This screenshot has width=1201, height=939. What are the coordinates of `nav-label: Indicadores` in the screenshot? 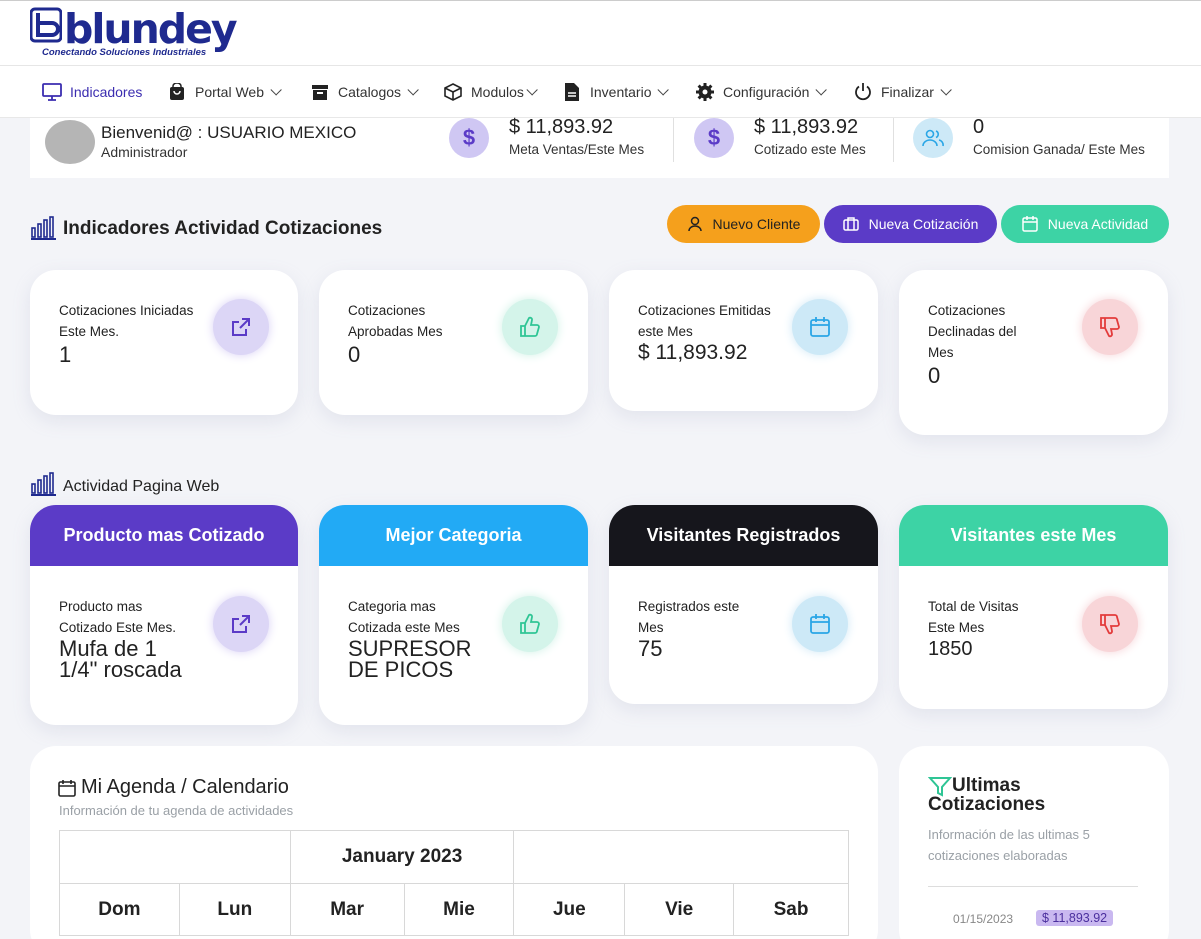 It's located at (106, 92).